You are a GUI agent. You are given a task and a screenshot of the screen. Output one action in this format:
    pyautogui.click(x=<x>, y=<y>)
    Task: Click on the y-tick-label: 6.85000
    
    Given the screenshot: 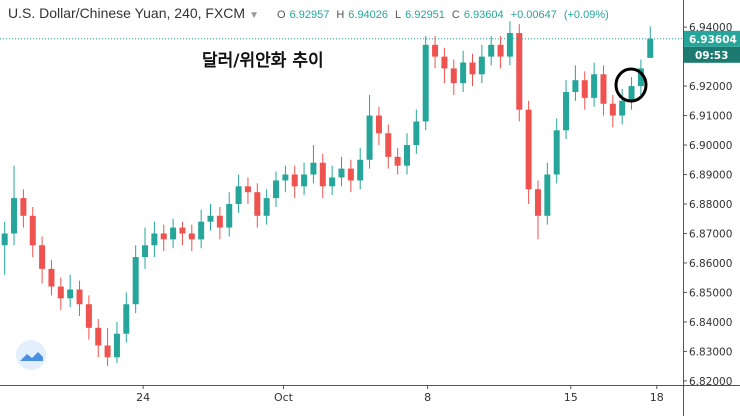 What is the action you would take?
    pyautogui.click(x=710, y=293)
    